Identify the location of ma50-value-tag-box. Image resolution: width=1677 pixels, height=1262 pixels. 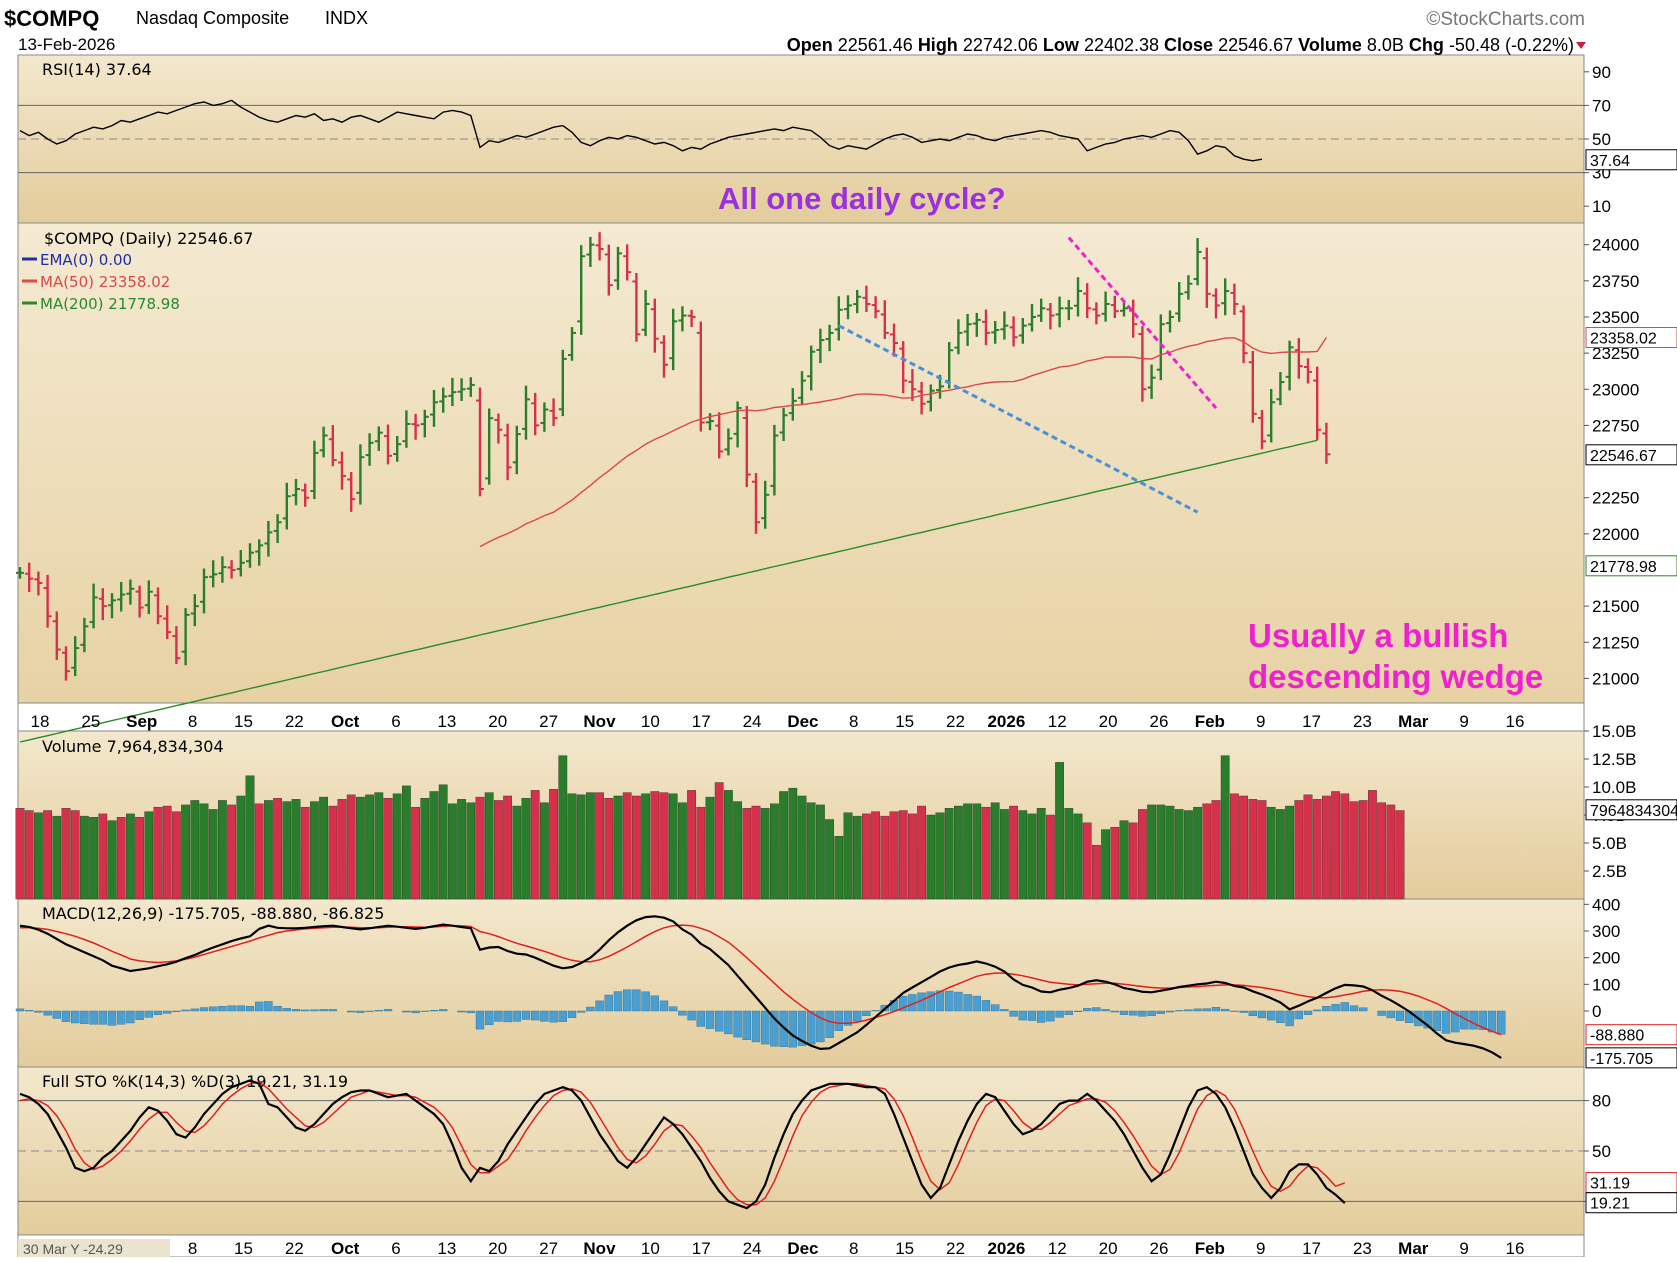
(1631, 338).